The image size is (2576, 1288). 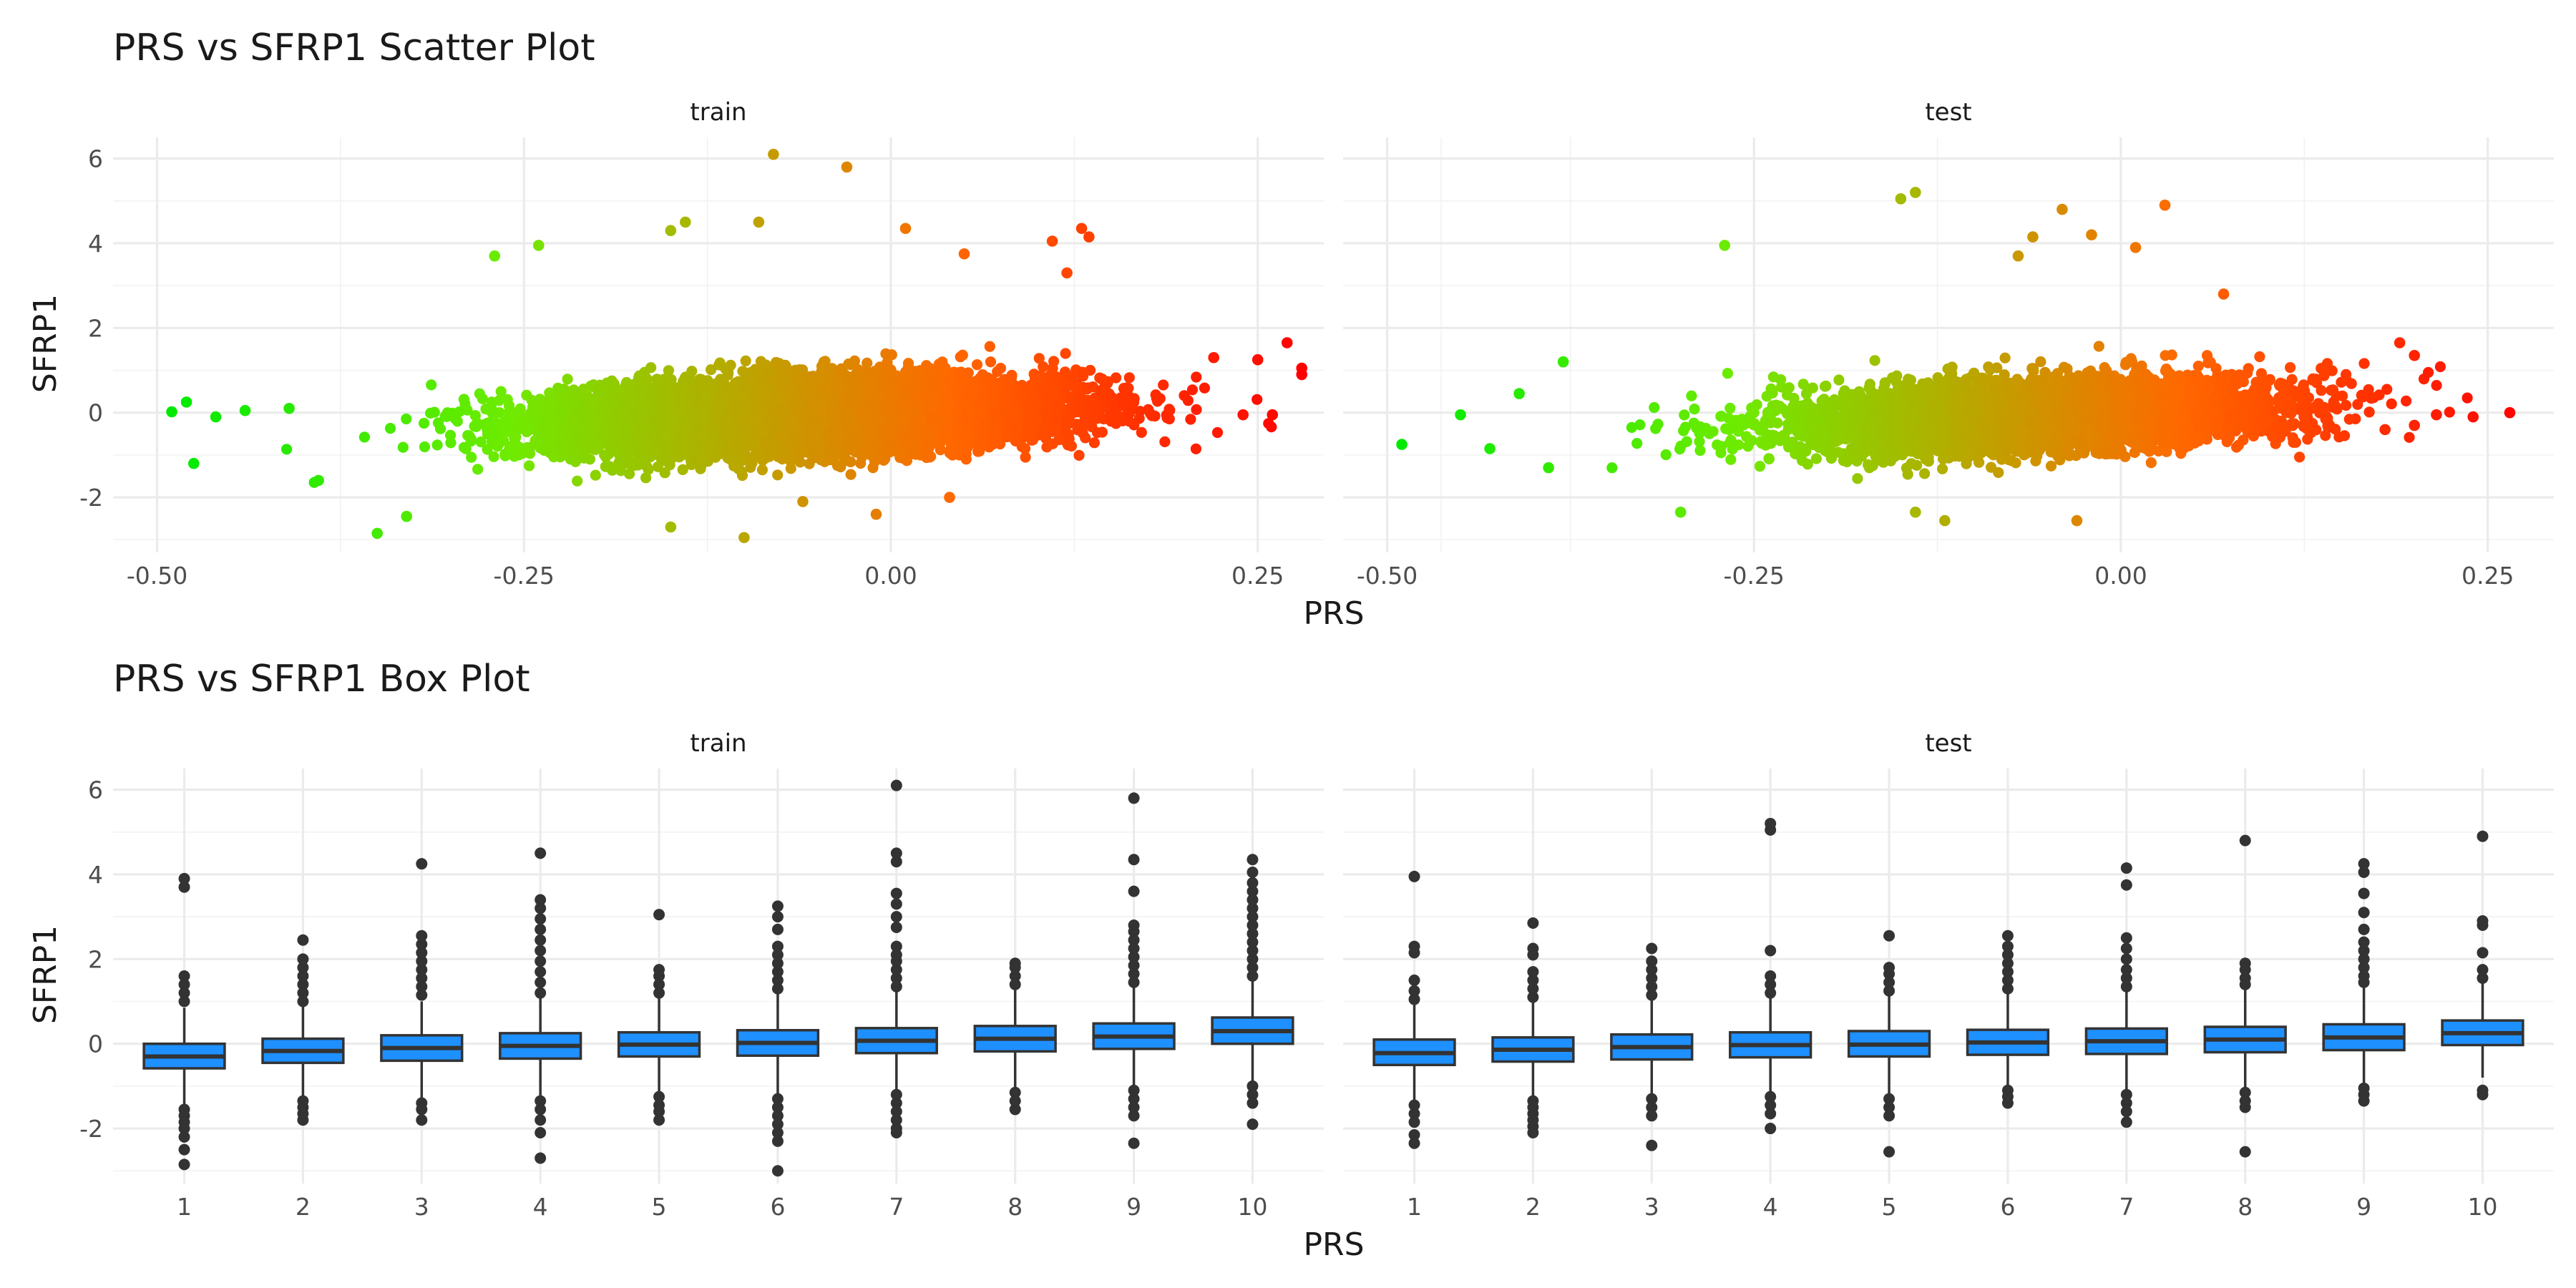 What do you see at coordinates (890, 576) in the screenshot?
I see `scatter-train-x-tick-label: 0.00` at bounding box center [890, 576].